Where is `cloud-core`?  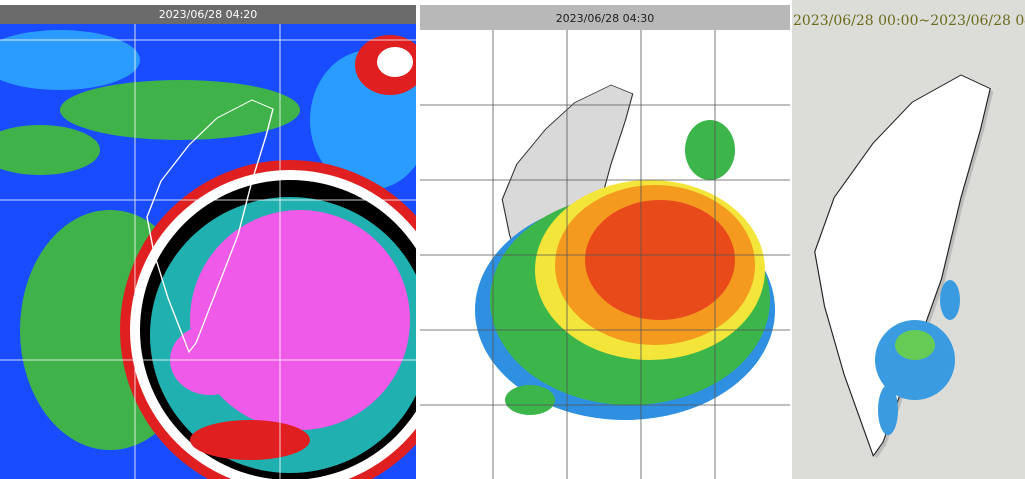
cloud-core is located at coordinates (300, 320).